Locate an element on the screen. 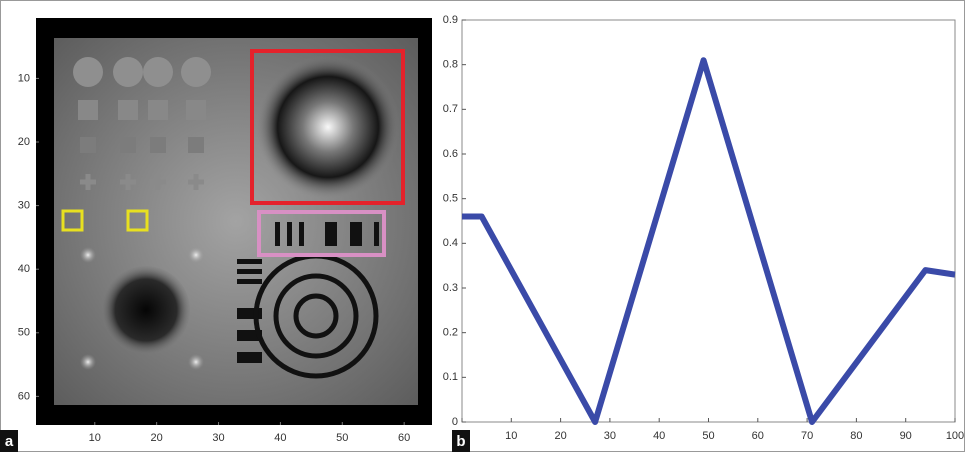 The width and height of the screenshot is (965, 452). y-tick-label: 0.3 is located at coordinates (450, 288).